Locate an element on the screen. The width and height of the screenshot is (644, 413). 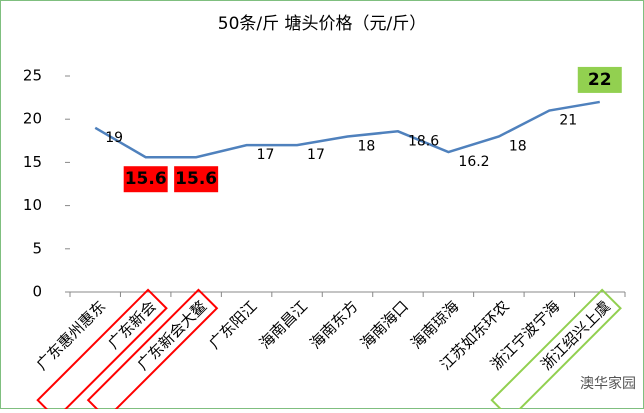
data-label: 19 is located at coordinates (114, 138).